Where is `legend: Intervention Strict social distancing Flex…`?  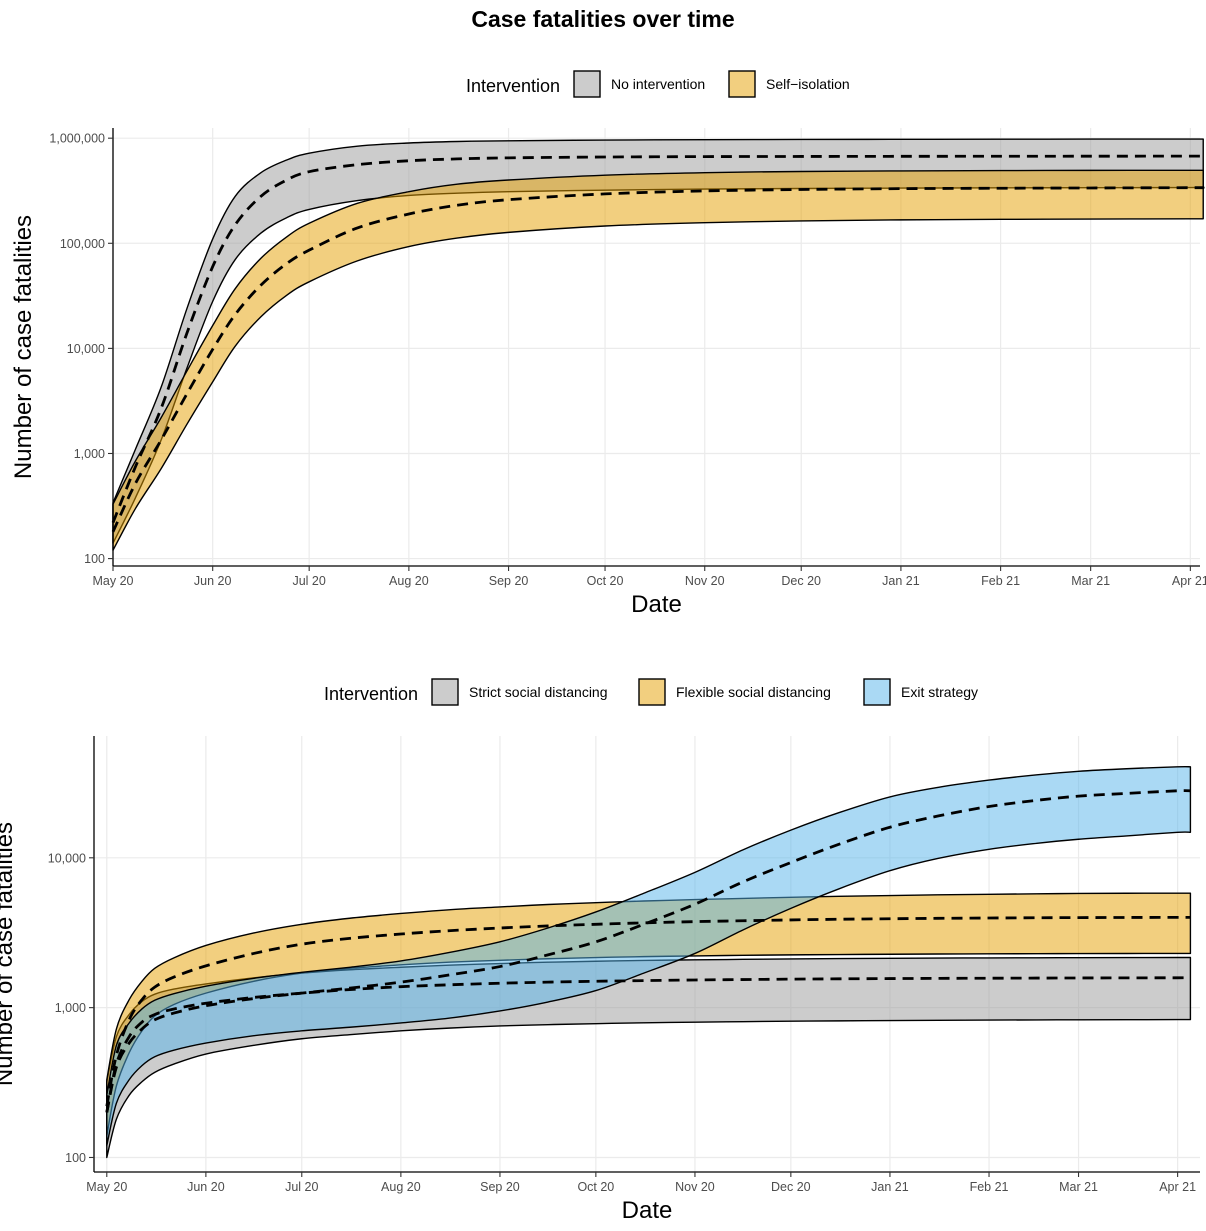
legend: Intervention Strict social distancing Flex… is located at coordinates (651, 692).